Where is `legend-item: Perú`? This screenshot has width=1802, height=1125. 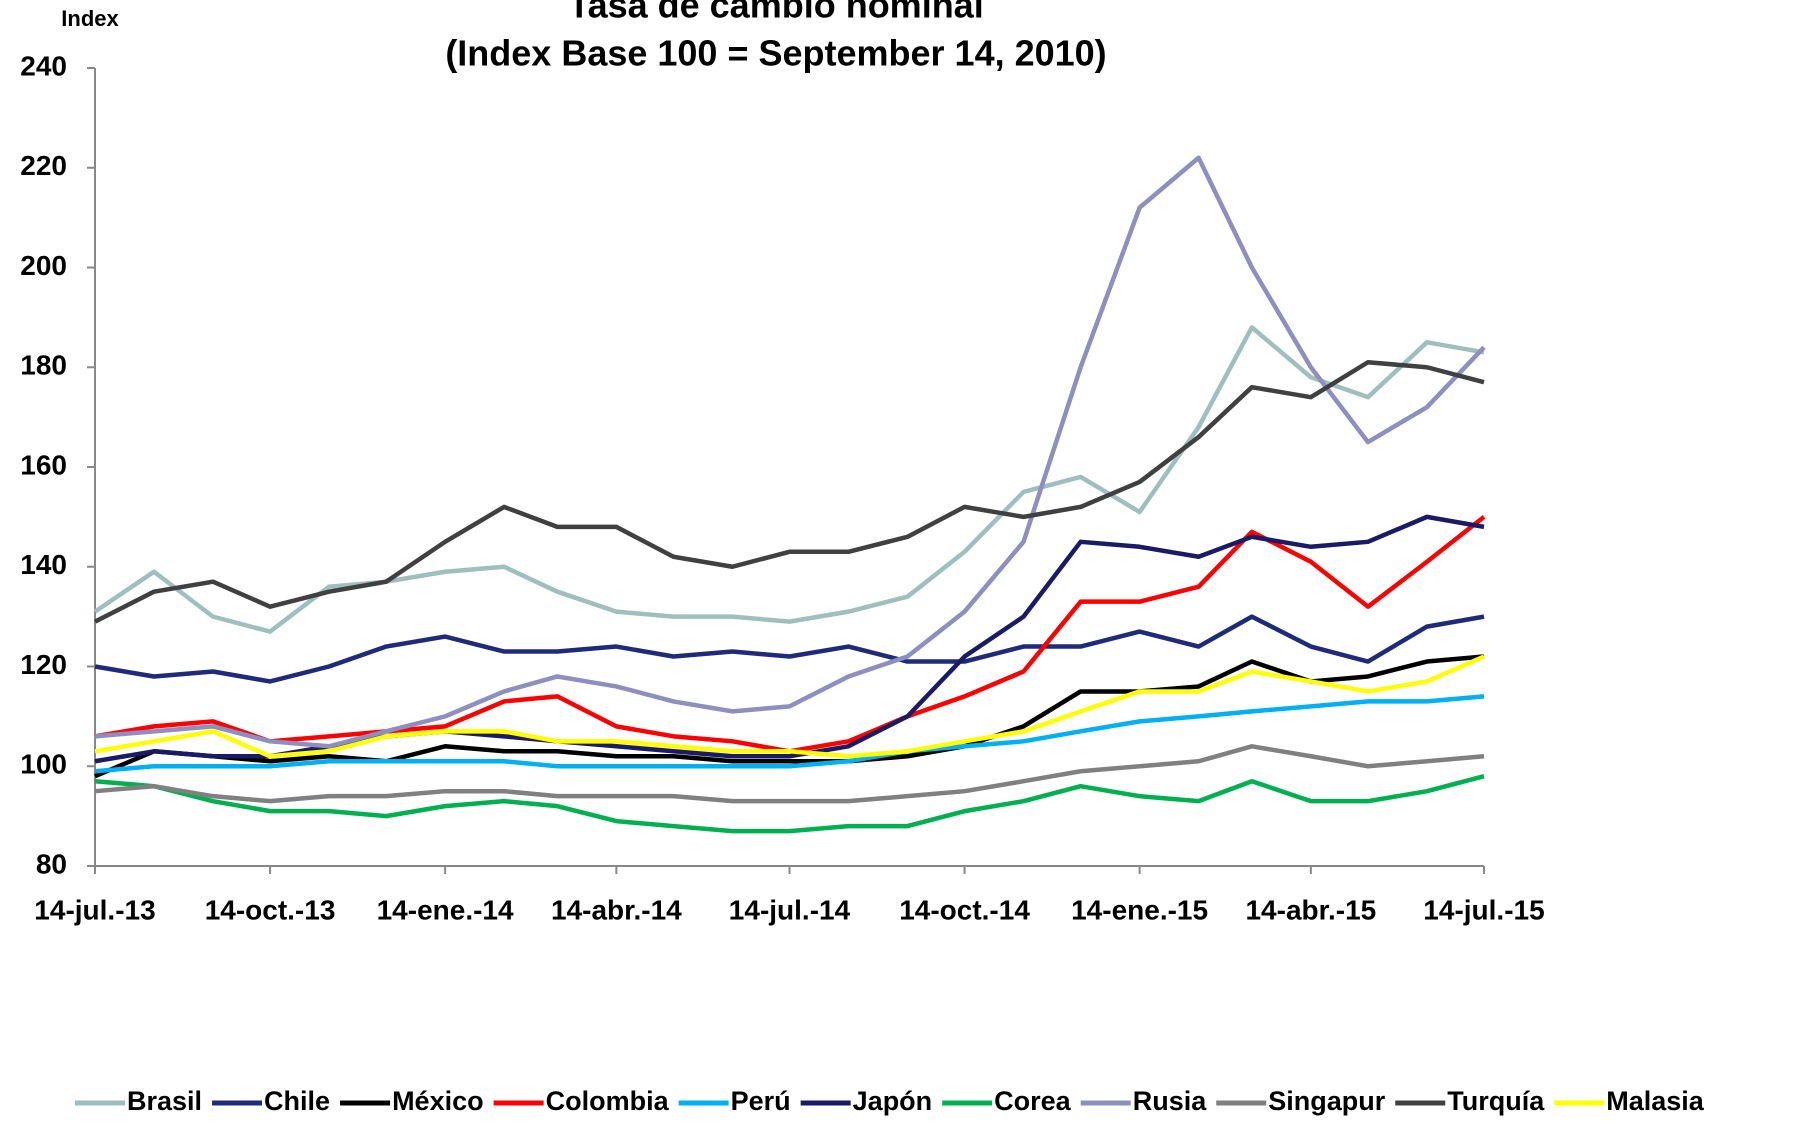 legend-item: Perú is located at coordinates (734, 1101).